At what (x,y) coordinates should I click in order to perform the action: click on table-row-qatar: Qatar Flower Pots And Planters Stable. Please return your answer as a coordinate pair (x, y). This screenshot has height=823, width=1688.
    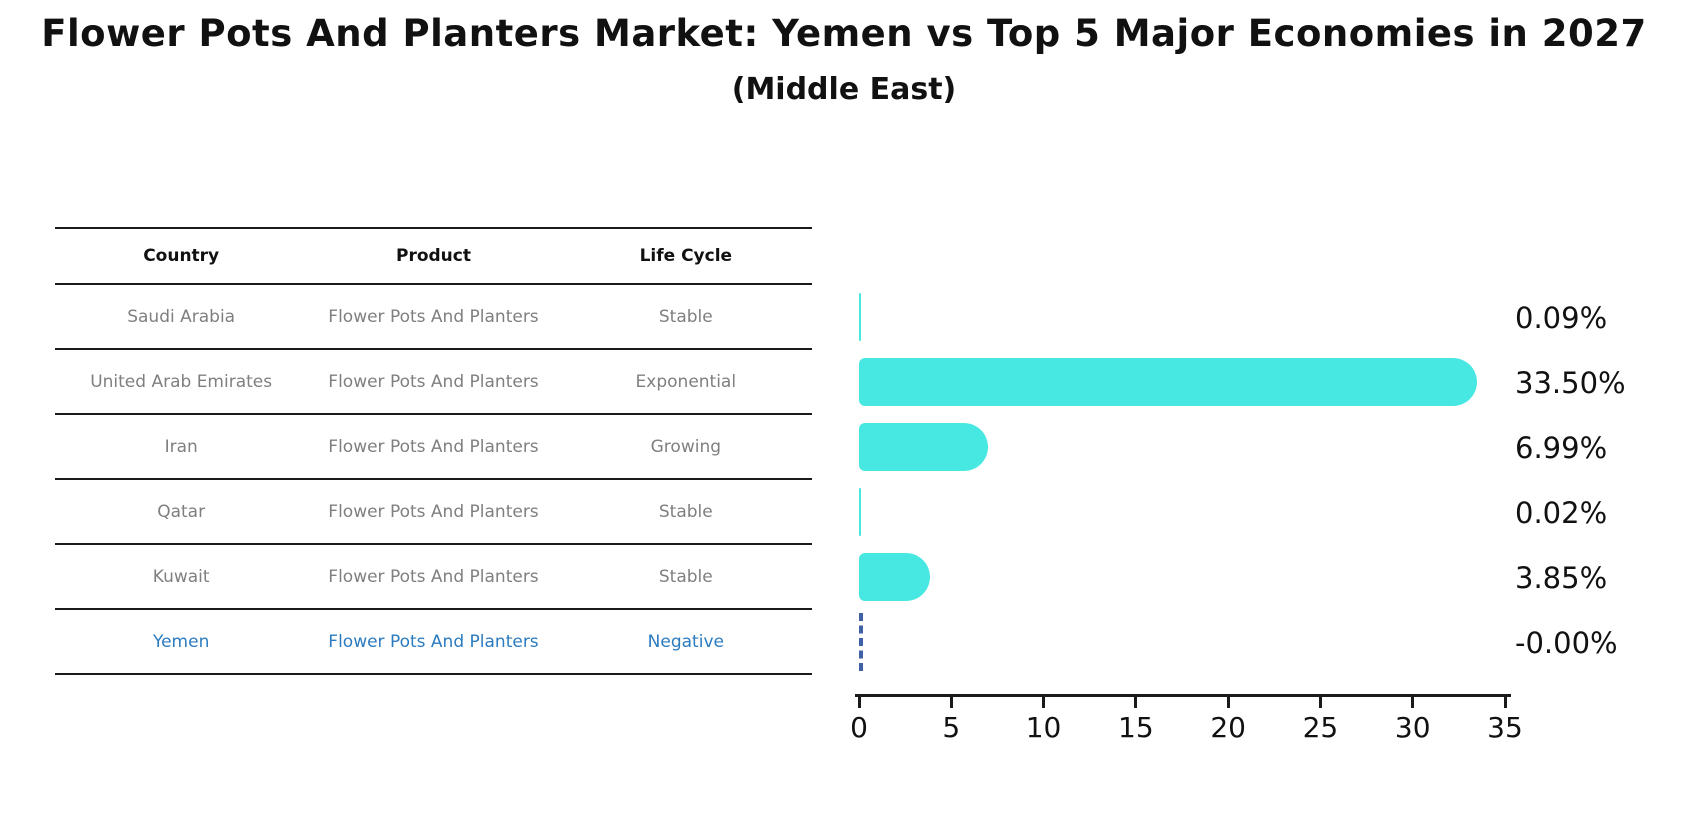
    Looking at the image, I should click on (433, 512).